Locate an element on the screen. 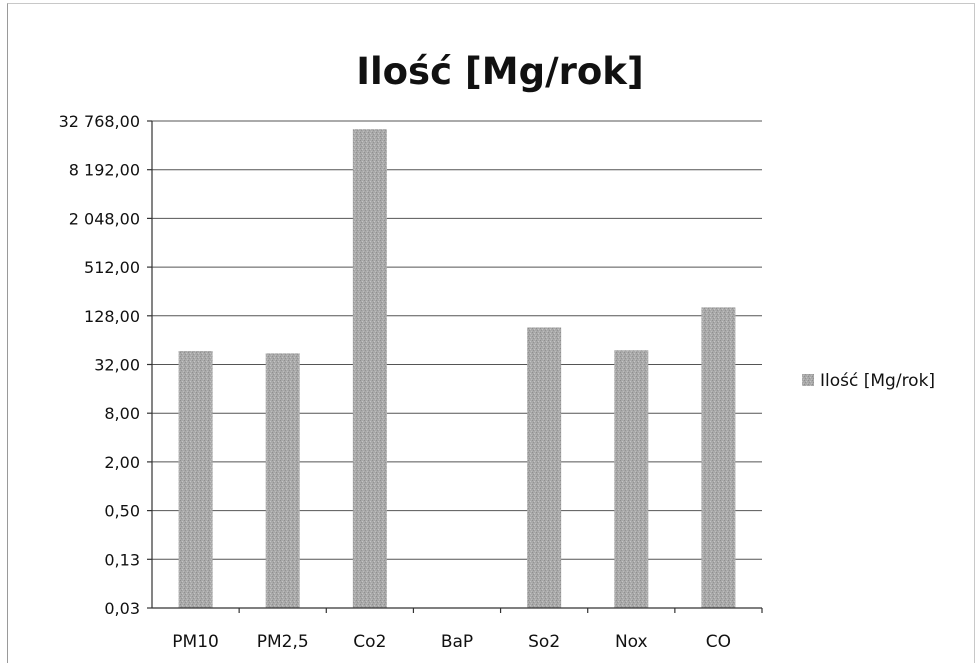  x-axis-category-labels: PM10 PM2,5 Co2 BaP So2 Nox CO is located at coordinates (451, 642).